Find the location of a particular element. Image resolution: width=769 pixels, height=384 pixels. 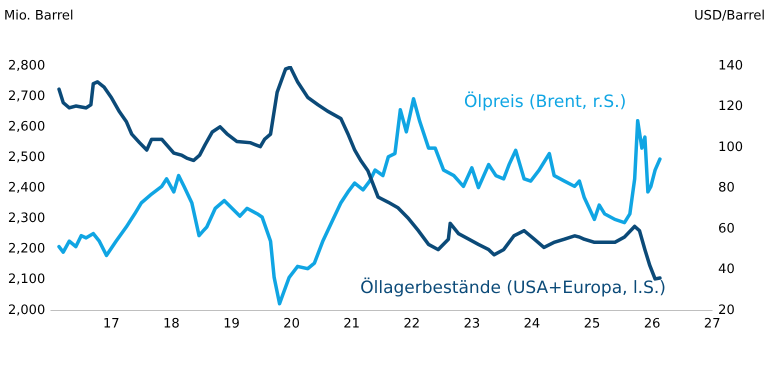

y-tick-label: 2,300 is located at coordinates (27, 218).